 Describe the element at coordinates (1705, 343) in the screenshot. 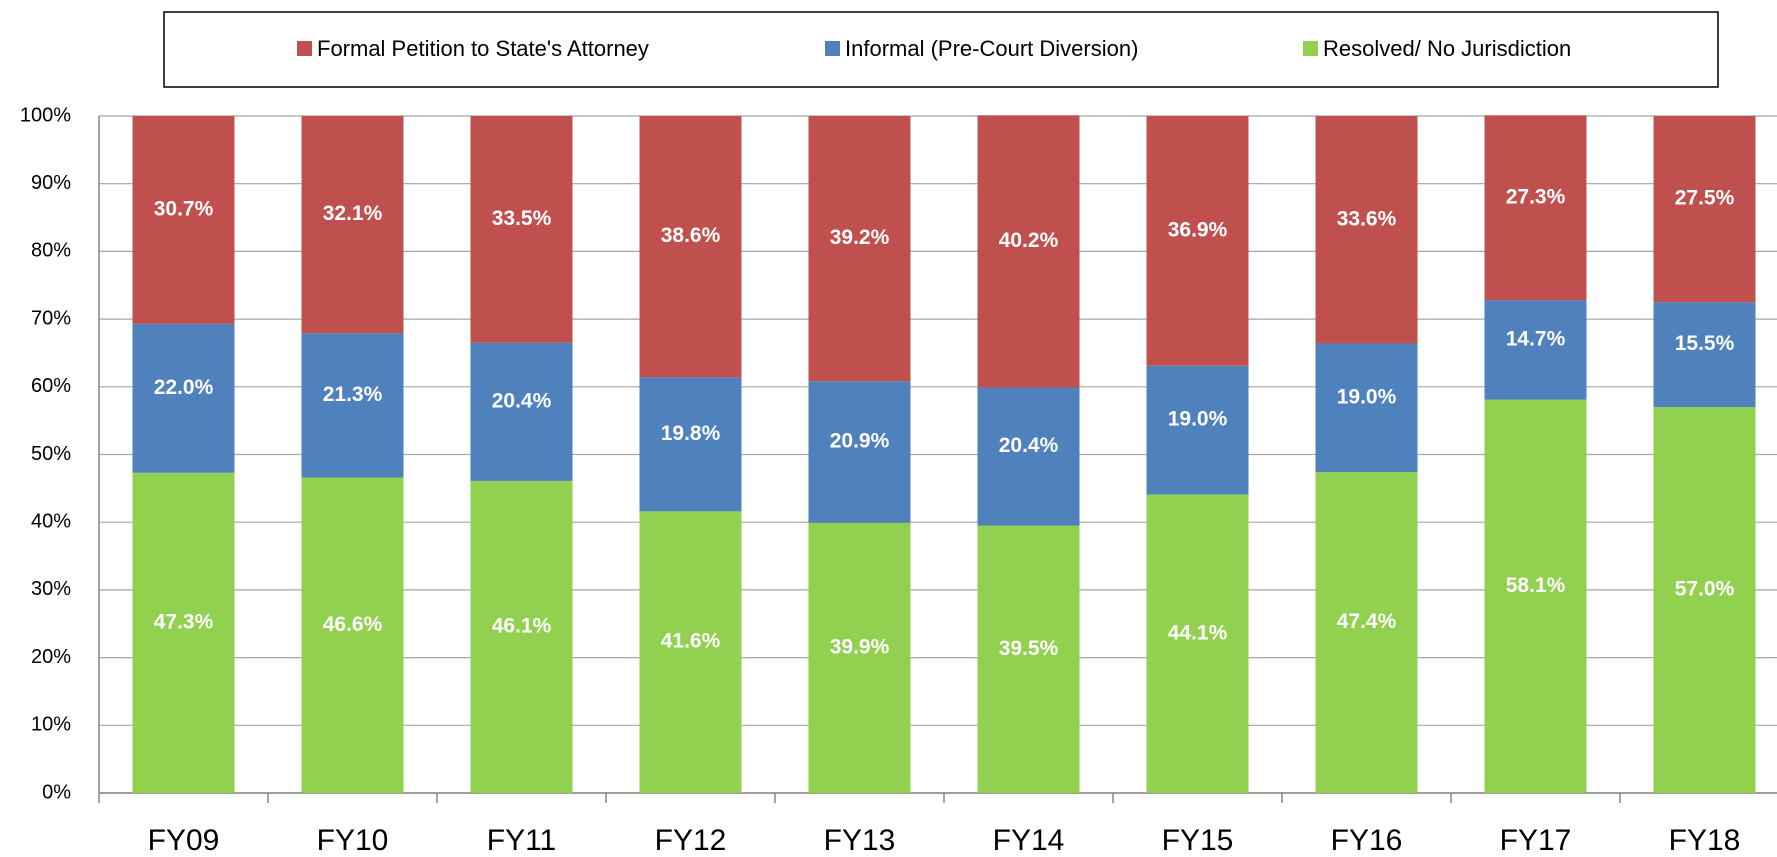

I see `data-label: 15.5%` at that location.